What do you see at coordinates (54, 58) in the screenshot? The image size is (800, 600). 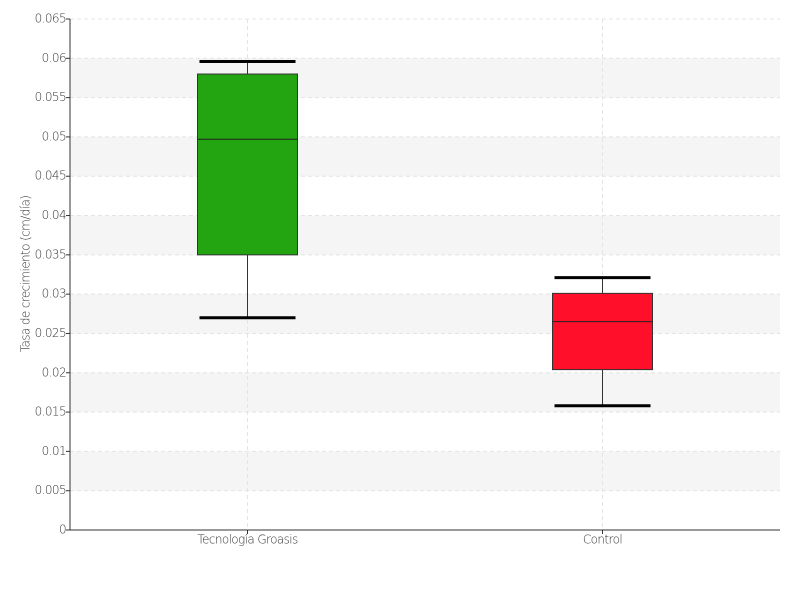 I see `y-tick-label: 0.06` at bounding box center [54, 58].